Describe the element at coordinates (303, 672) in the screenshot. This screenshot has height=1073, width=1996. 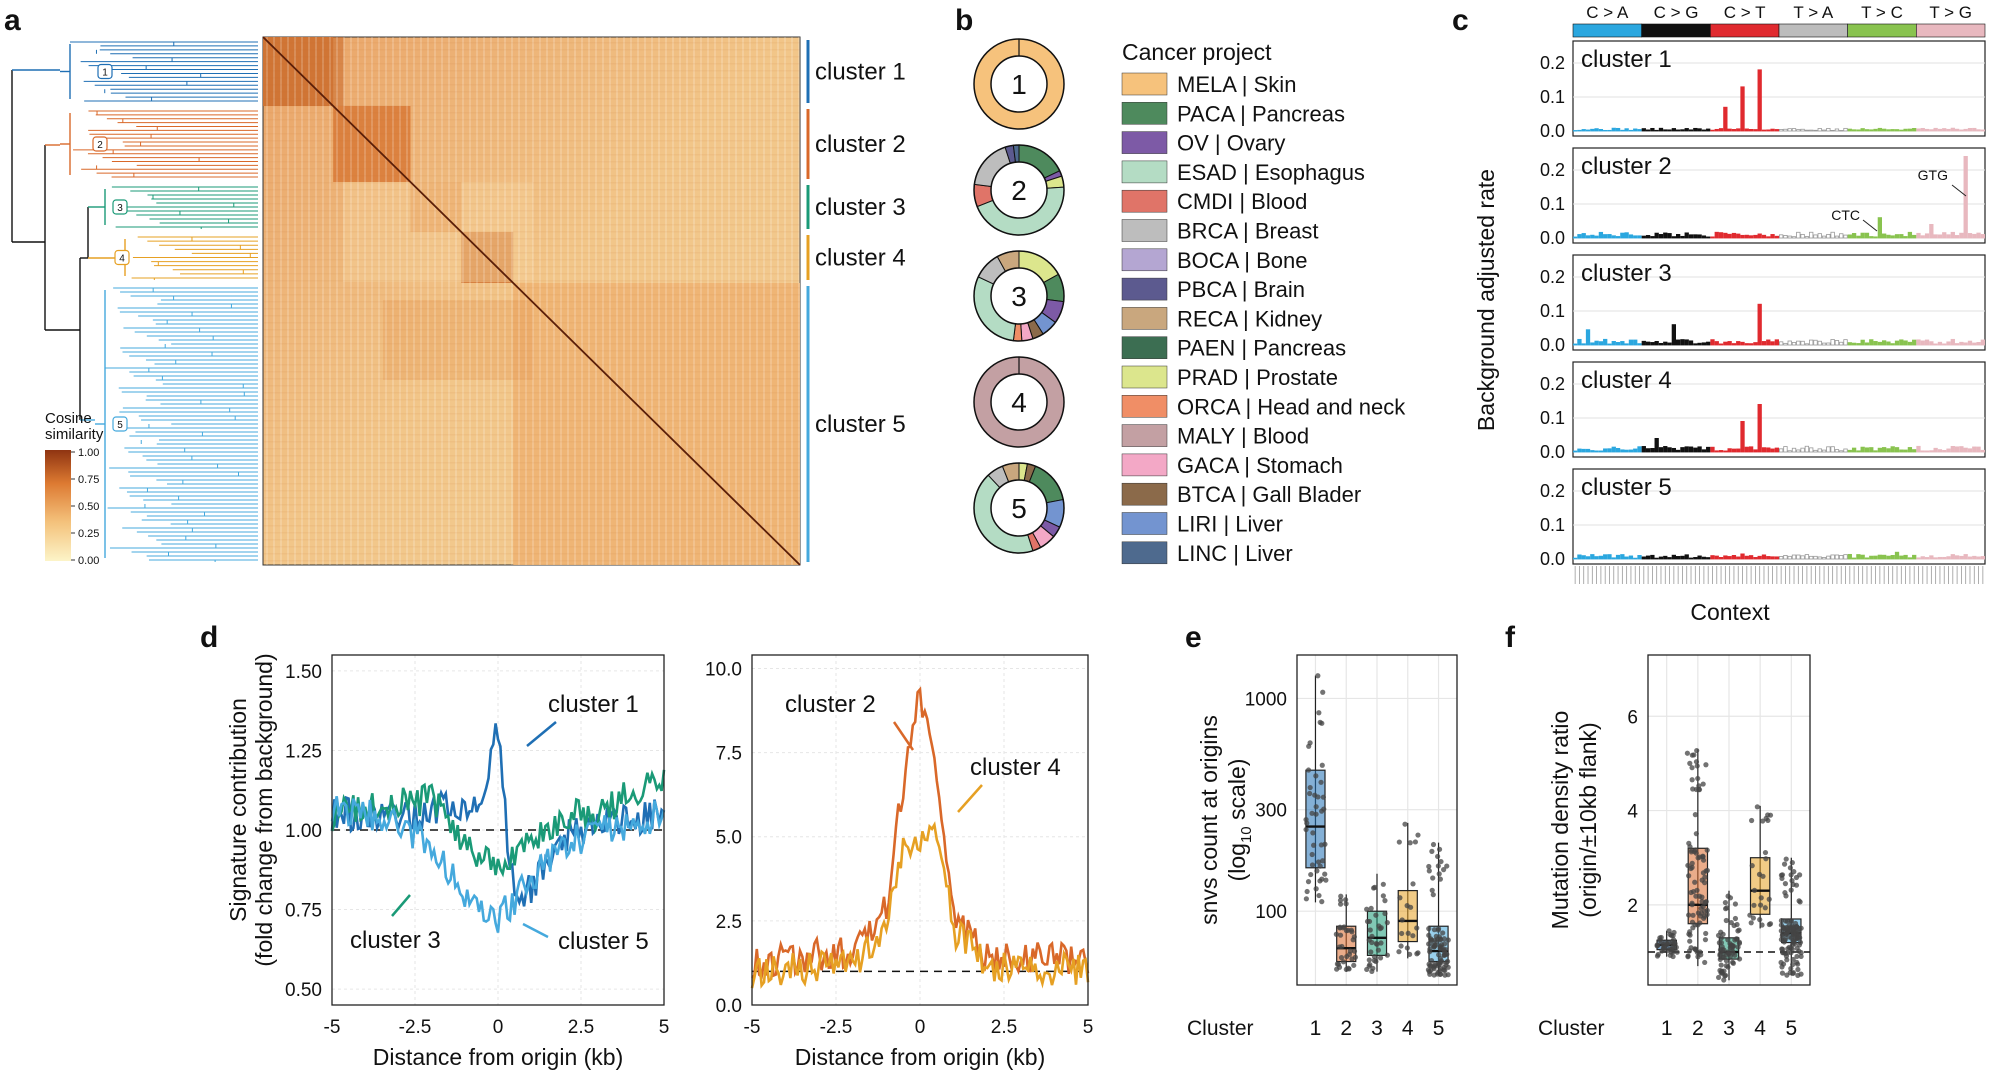
I see `ytick-label: 1.50` at that location.